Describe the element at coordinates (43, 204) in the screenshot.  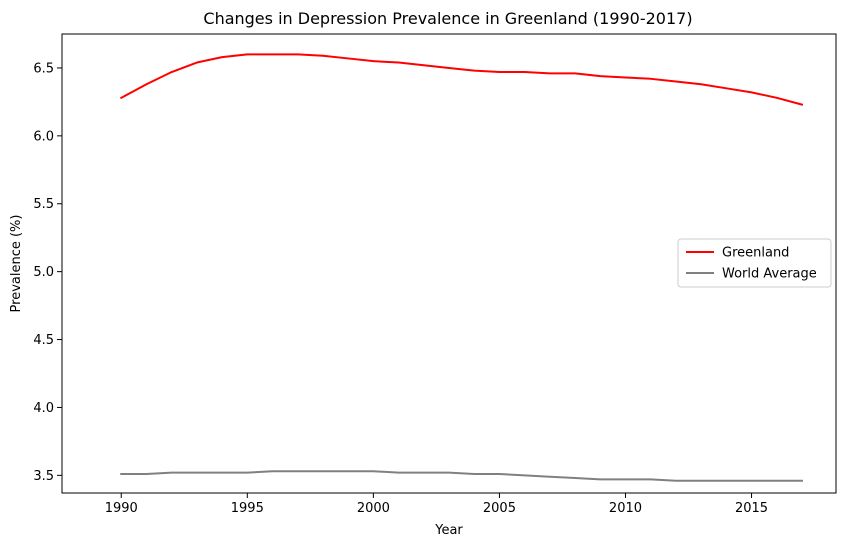
I see `y-tick-label: 5.5` at that location.